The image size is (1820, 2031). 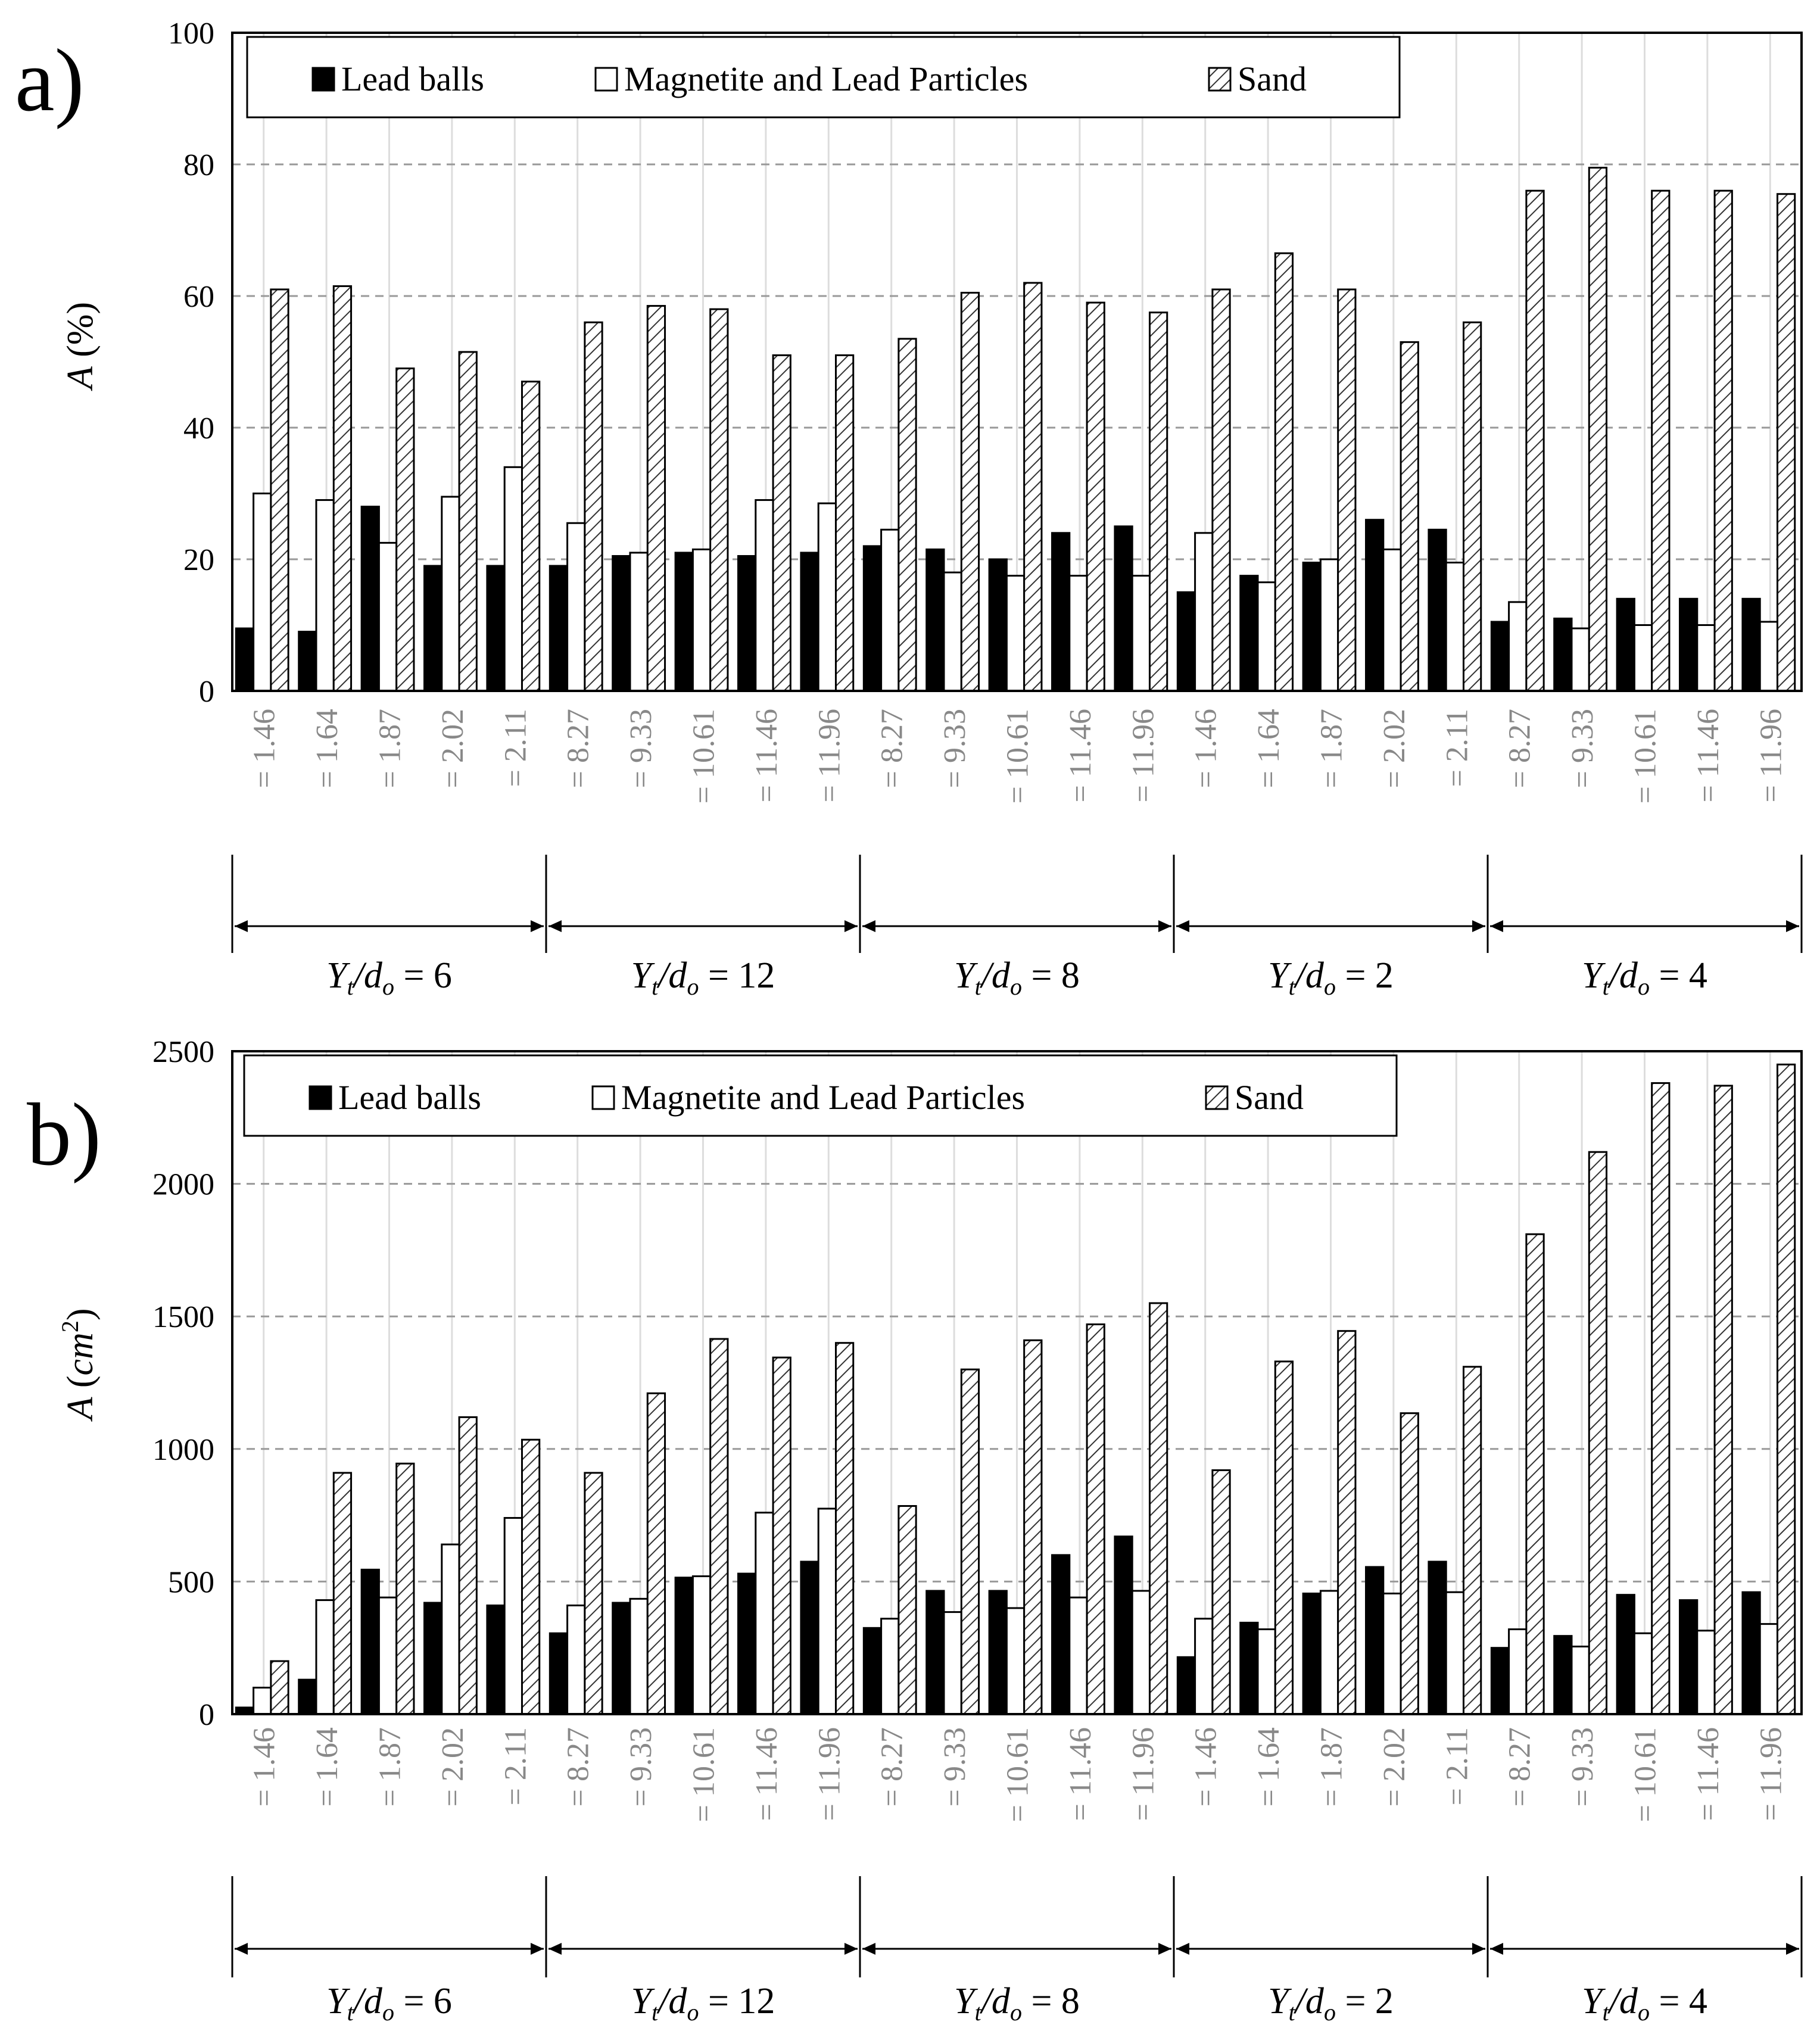 What do you see at coordinates (81, 346) in the screenshot?
I see `y-axis-label: A (%)` at bounding box center [81, 346].